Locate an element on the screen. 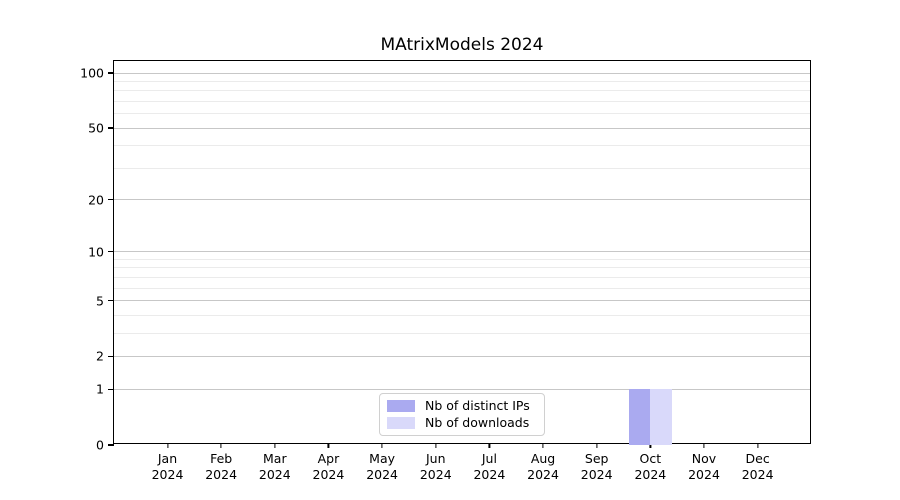 The height and width of the screenshot is (500, 900). x-tick-label-nov-2024: Nov 2024 is located at coordinates (704, 466).